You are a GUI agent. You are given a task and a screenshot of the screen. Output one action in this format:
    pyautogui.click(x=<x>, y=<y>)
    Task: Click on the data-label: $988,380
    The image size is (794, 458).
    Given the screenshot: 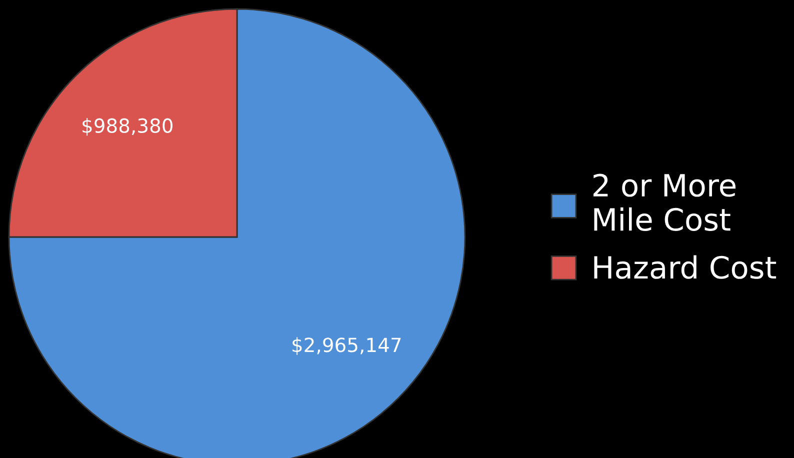 What is the action you would take?
    pyautogui.click(x=127, y=127)
    